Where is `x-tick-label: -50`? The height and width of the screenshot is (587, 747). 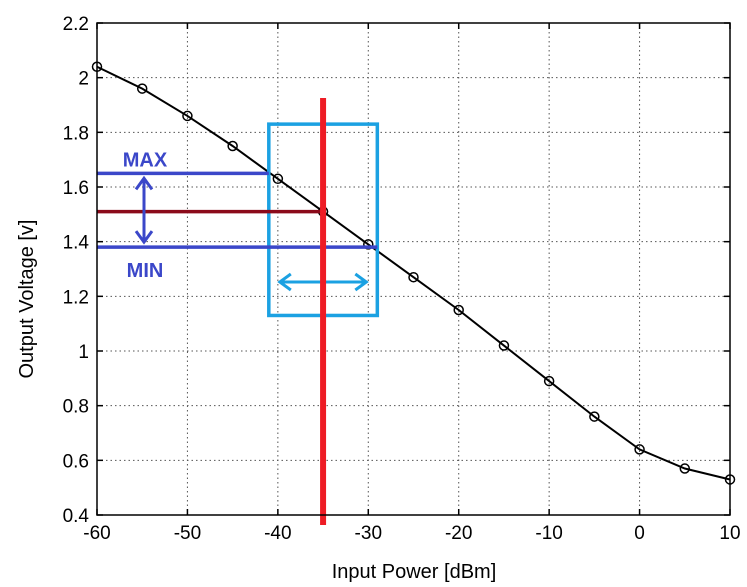 x-tick-label: -50 is located at coordinates (187, 533).